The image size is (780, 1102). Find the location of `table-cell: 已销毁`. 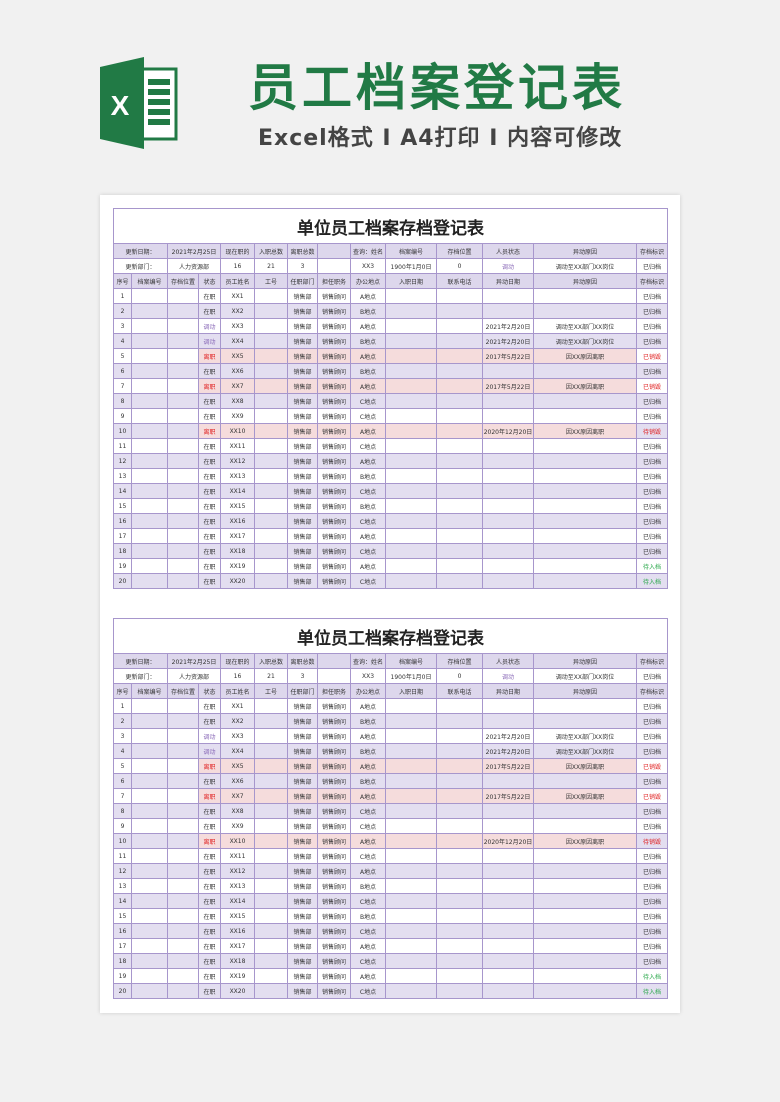

table-cell: 已销毁 is located at coordinates (652, 796).